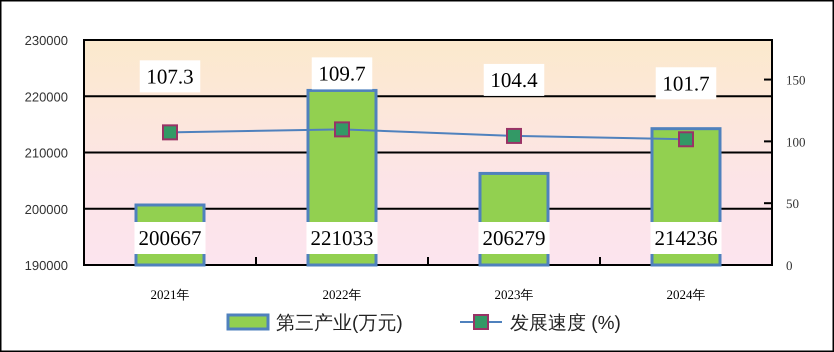 The image size is (834, 352). What do you see at coordinates (46, 209) in the screenshot?
I see `y-tick-label: 200000` at bounding box center [46, 209].